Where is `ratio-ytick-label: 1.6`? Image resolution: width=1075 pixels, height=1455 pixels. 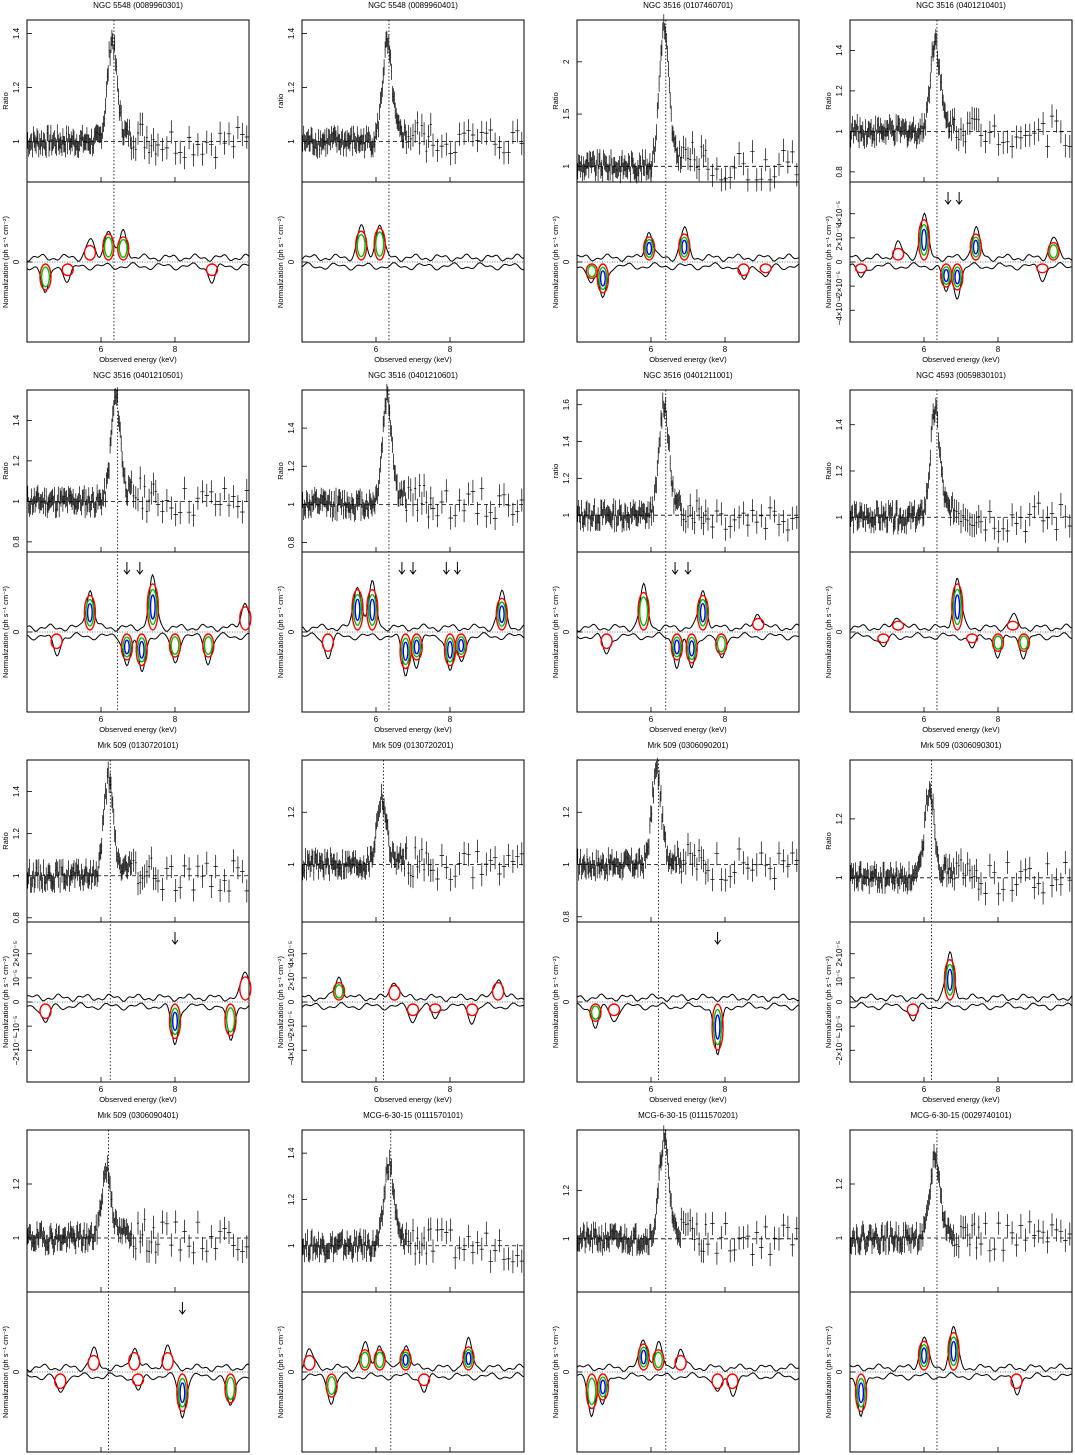
ratio-ytick-label: 1.6 is located at coordinates (566, 405).